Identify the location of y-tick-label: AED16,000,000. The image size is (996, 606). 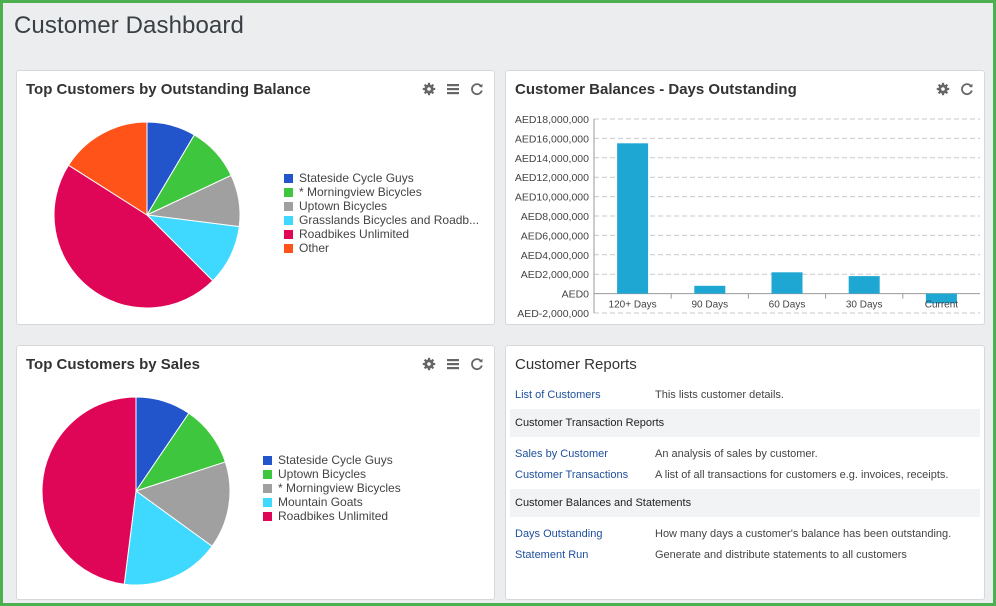
(552, 139).